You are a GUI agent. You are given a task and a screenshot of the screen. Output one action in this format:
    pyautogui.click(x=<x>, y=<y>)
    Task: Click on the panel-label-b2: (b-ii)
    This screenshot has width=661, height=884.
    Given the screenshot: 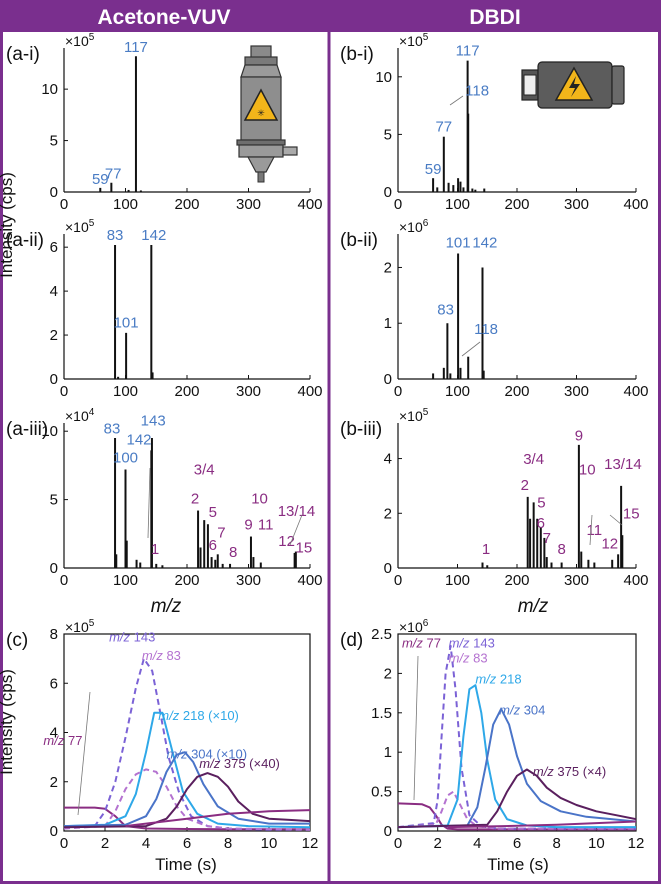 What is the action you would take?
    pyautogui.click(x=359, y=240)
    